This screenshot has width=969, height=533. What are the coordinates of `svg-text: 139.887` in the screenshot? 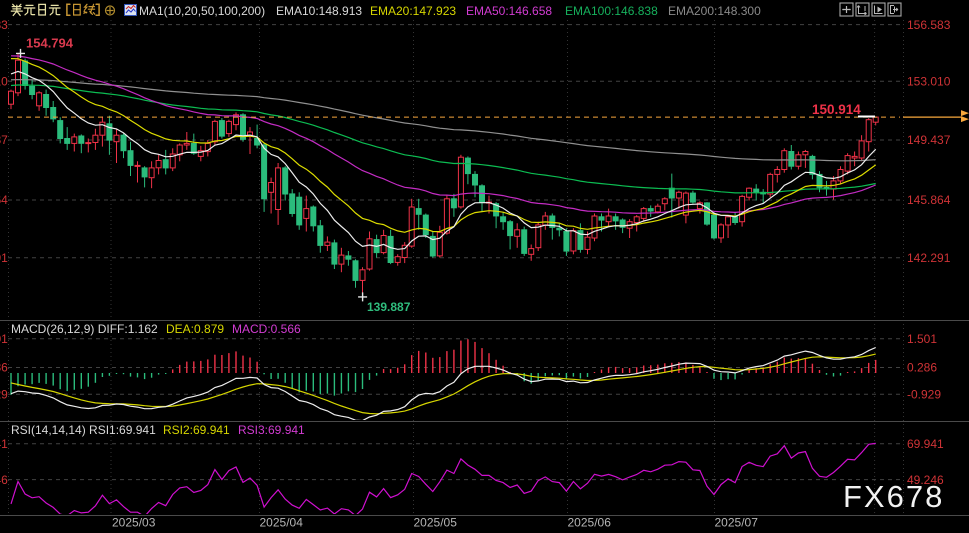 It's located at (389, 307).